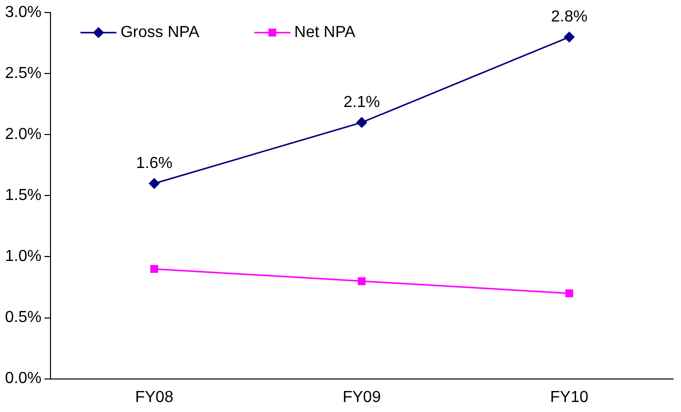  Describe the element at coordinates (23, 73) in the screenshot. I see `y-tick-label: 2.5%` at that location.